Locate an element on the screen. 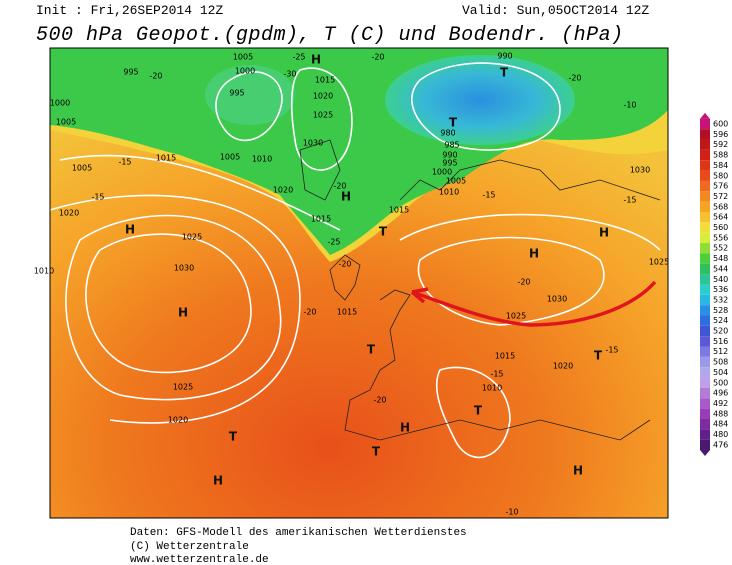 The height and width of the screenshot is (565, 732). footer-line: www.wetterzentrale.de is located at coordinates (199, 559).